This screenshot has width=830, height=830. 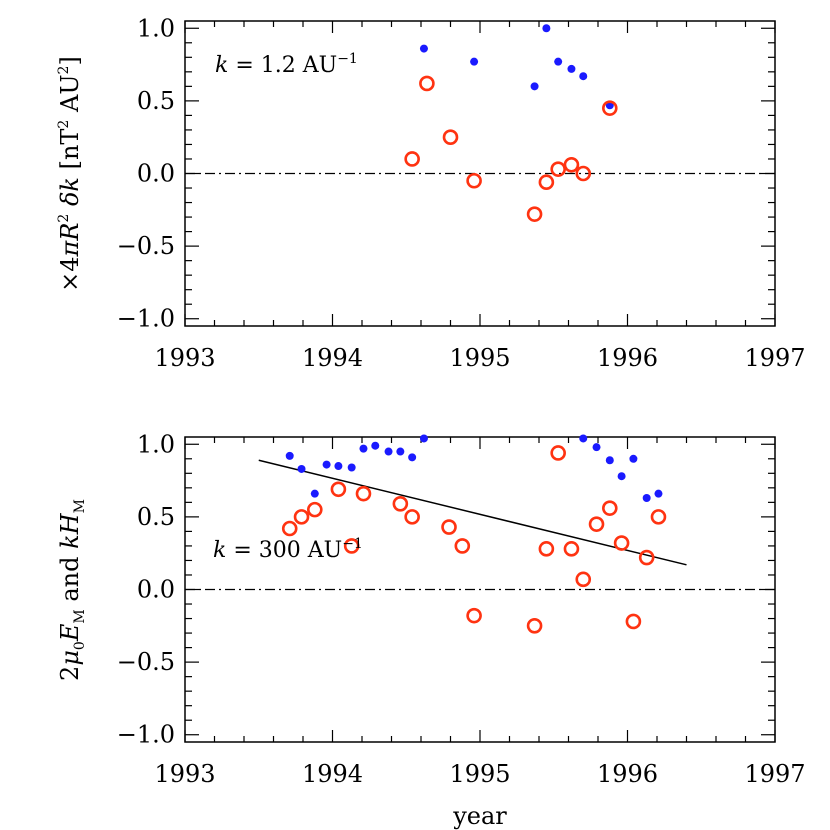 What do you see at coordinates (156, 101) in the screenshot?
I see `top-y-tick-label: 0.5` at bounding box center [156, 101].